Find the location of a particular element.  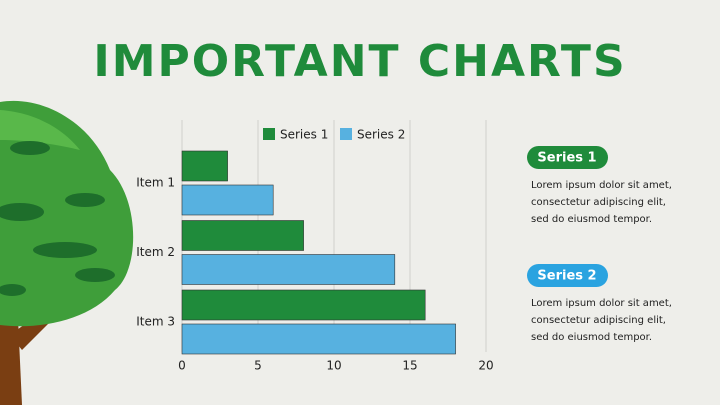

legend-label: Series 1 is located at coordinates (304, 135).